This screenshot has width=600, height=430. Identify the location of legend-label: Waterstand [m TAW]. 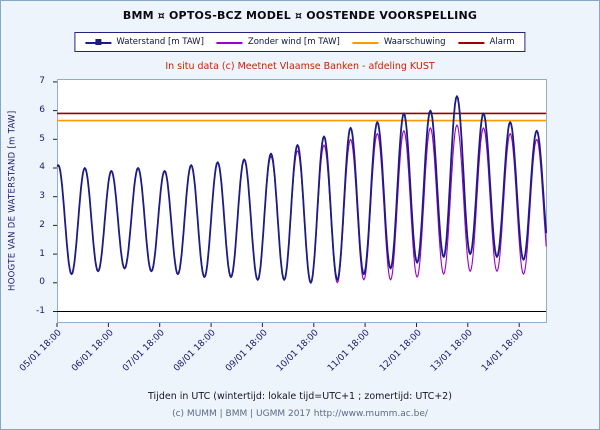
(160, 42).